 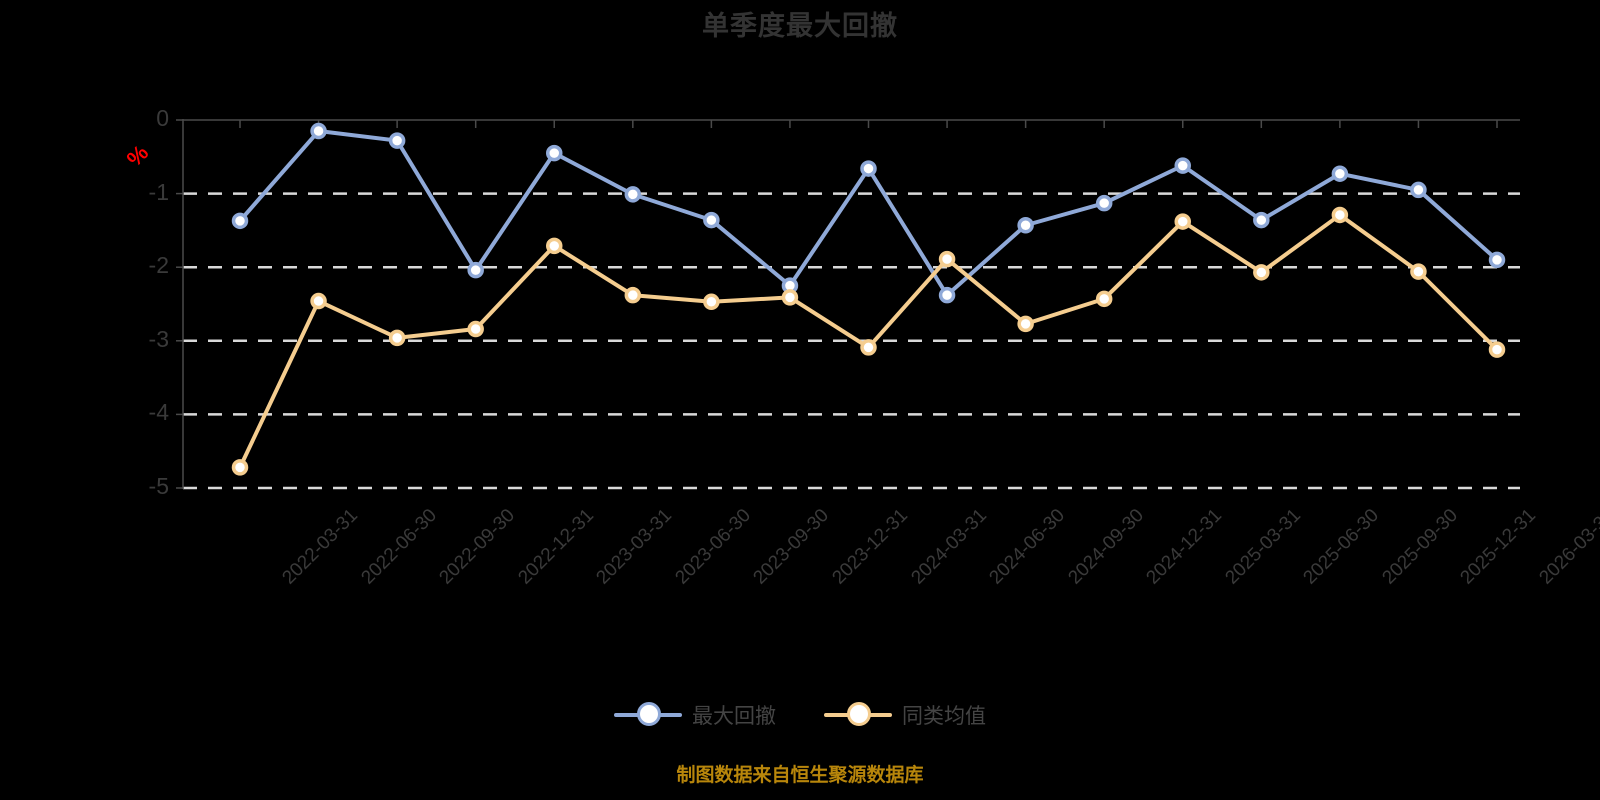 I want to click on y-axis-tick-label: -4, so click(x=158, y=412).